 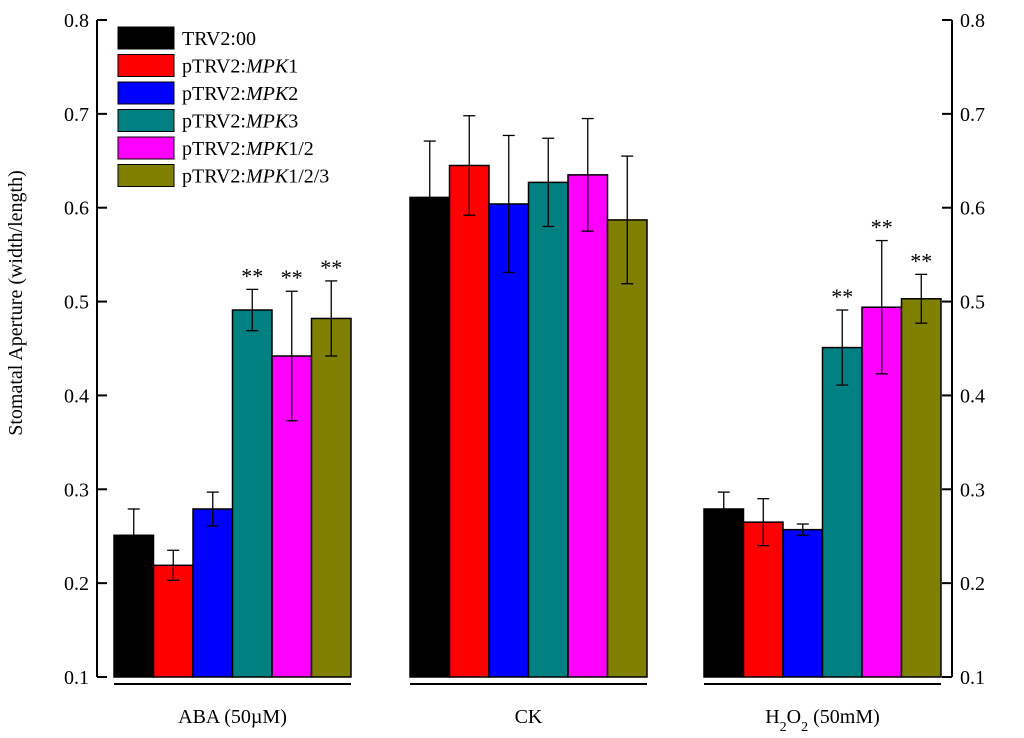 What do you see at coordinates (248, 149) in the screenshot?
I see `legend-label: pTRV2:MPK1/2` at bounding box center [248, 149].